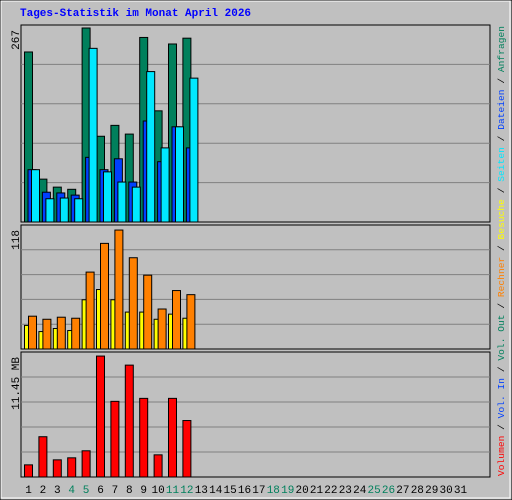 The width and height of the screenshot is (512, 500). Describe the element at coordinates (317, 491) in the screenshot. I see `x-tick-label: 21` at that location.